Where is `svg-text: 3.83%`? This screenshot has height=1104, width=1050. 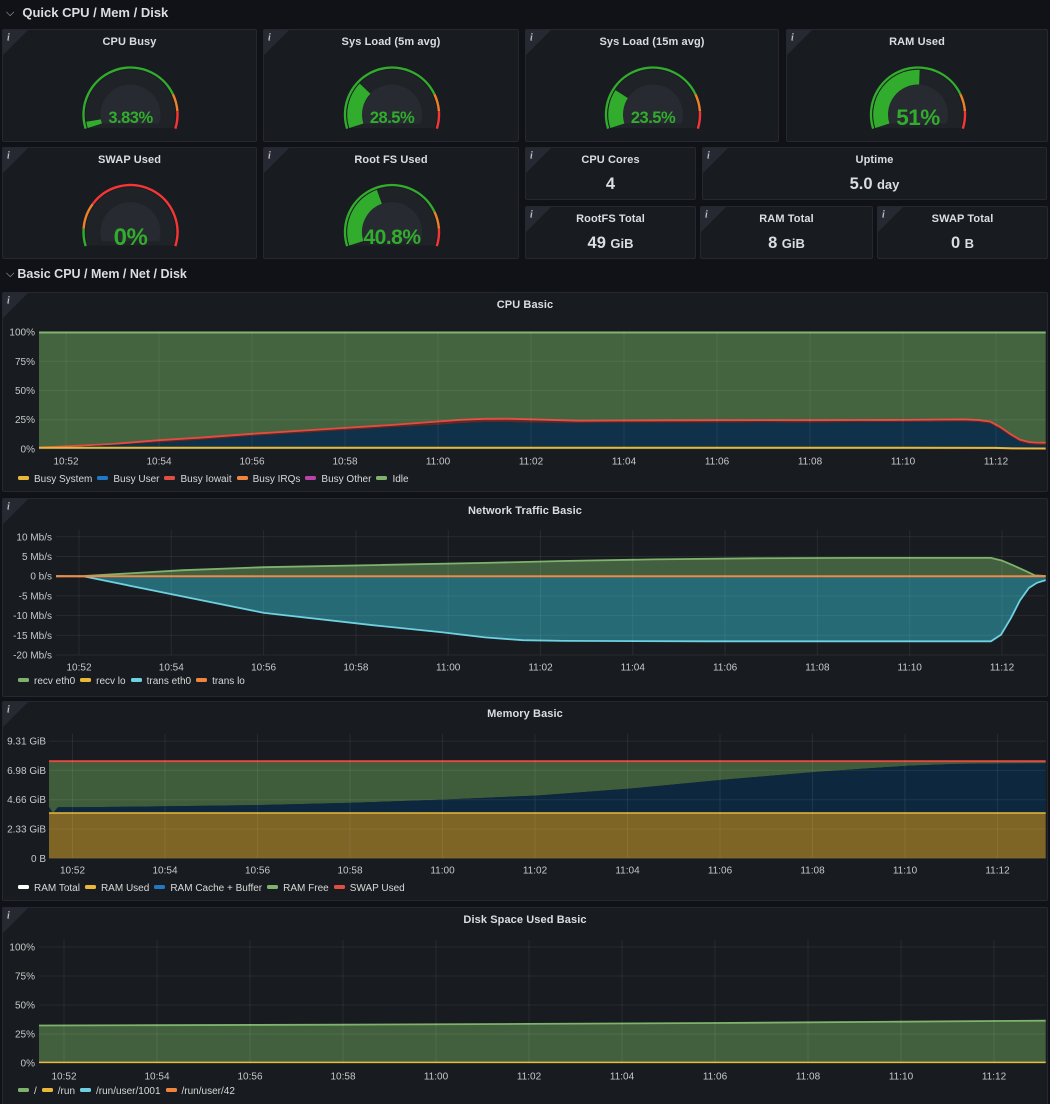 svg-text: 3.83% is located at coordinates (130, 117).